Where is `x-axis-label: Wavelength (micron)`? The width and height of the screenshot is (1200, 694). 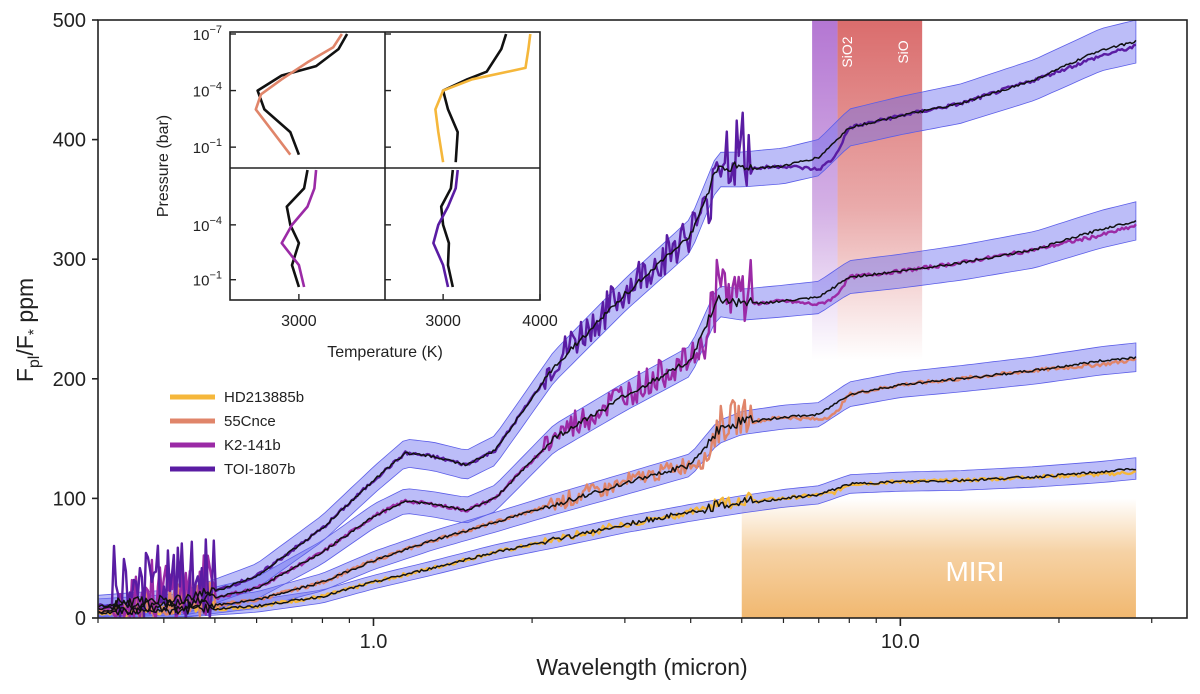
x-axis-label: Wavelength (micron) is located at coordinates (641, 667).